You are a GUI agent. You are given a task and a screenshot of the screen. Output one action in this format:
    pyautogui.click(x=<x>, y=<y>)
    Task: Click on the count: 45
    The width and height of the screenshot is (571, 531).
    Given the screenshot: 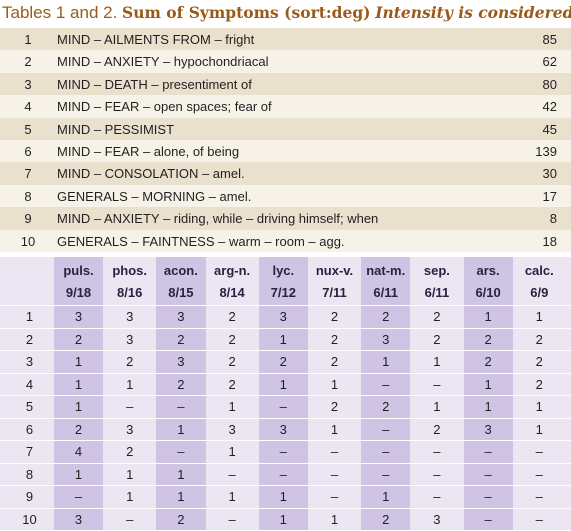 What is the action you would take?
    pyautogui.click(x=549, y=129)
    